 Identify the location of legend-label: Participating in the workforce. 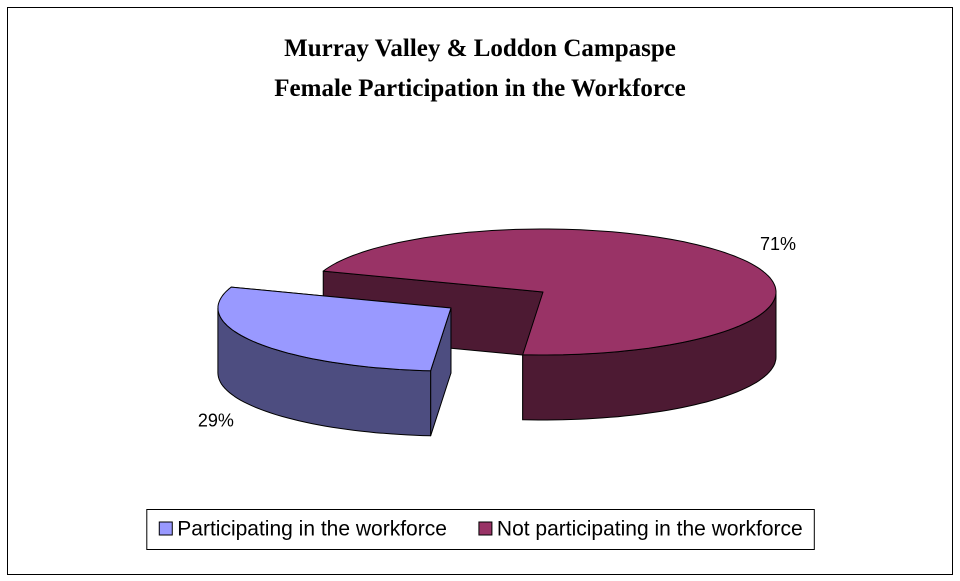
(312, 529).